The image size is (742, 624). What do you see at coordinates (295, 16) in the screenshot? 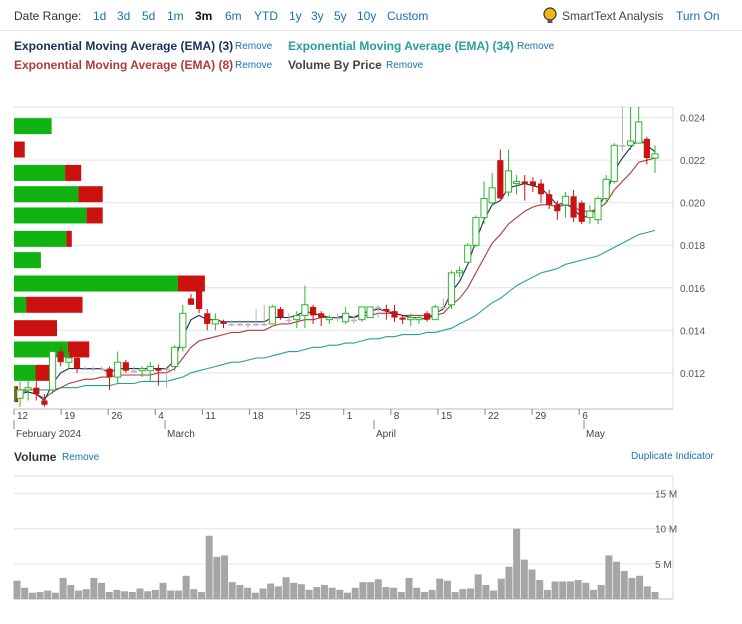
I see `range-1y-button: 1y` at bounding box center [295, 16].